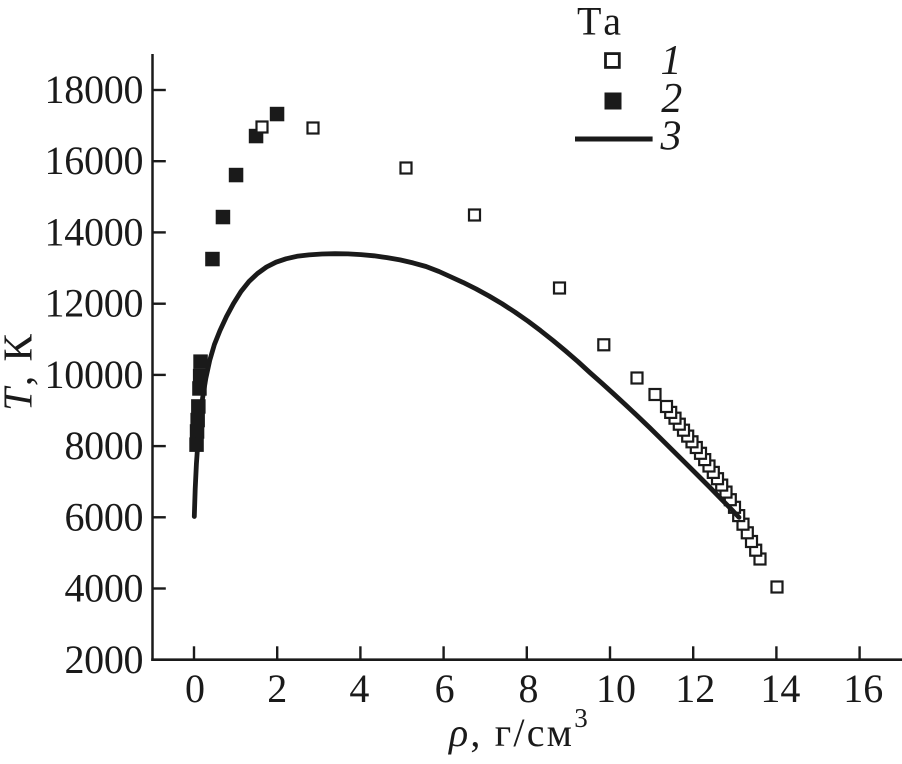 This screenshot has height=764, width=902. What do you see at coordinates (94, 303) in the screenshot?
I see `svg-text: 12000` at bounding box center [94, 303].